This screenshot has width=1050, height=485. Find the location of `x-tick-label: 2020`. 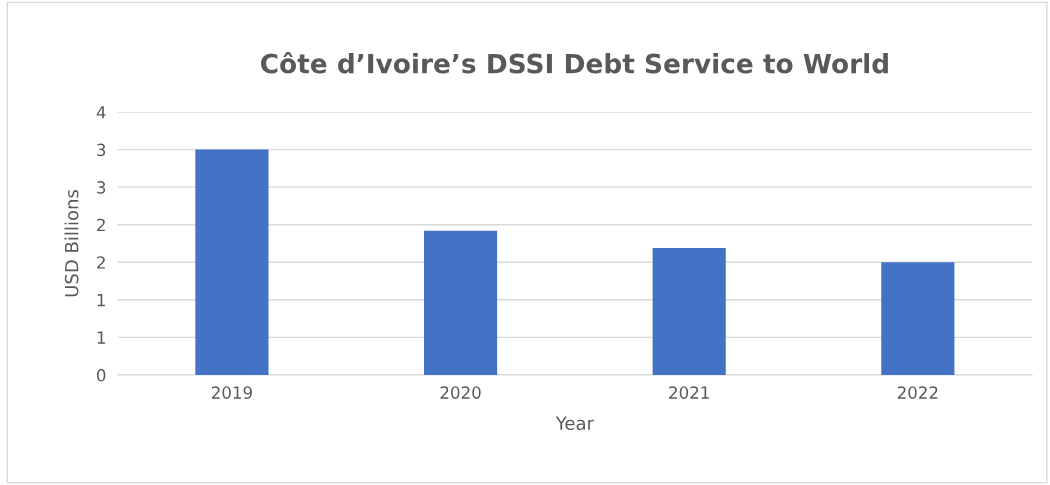

x-tick-label: 2020 is located at coordinates (460, 392).